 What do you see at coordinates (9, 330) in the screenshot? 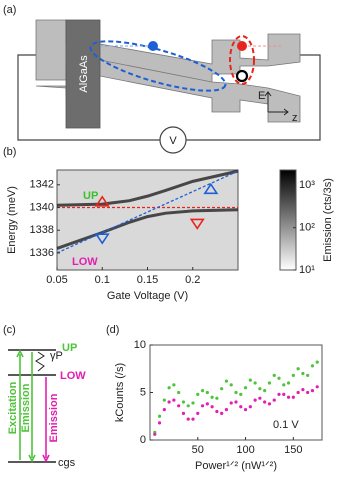
I see `panel-label: (c)` at bounding box center [9, 330].